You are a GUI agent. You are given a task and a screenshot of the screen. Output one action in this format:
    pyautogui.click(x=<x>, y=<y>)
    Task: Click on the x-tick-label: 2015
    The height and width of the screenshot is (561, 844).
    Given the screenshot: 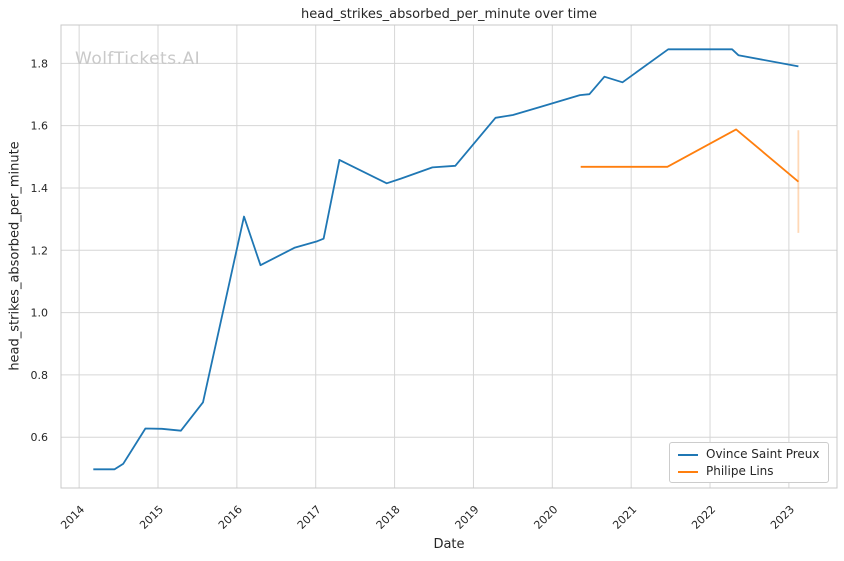 What is the action you would take?
    pyautogui.click(x=151, y=517)
    